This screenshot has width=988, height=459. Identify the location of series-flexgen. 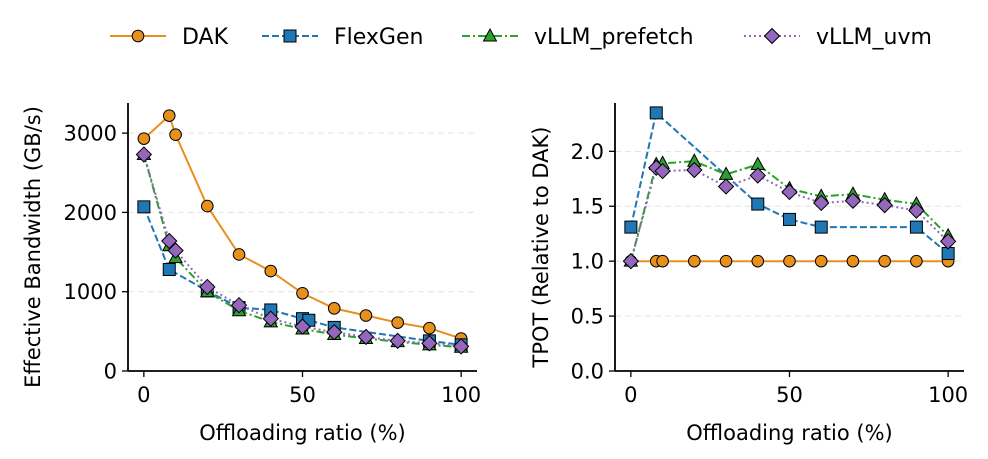
(789, 183).